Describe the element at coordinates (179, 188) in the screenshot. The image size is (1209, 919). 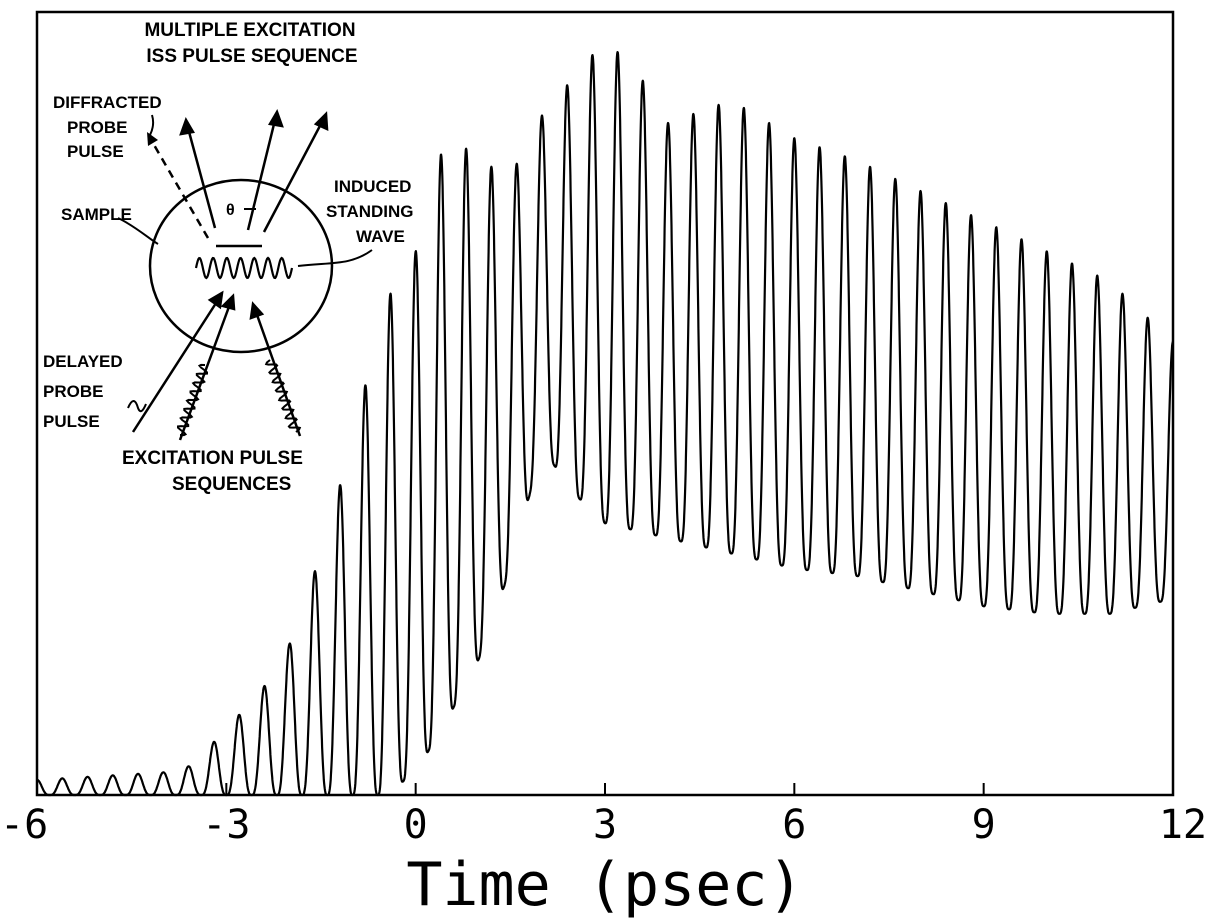
I see `diffracted-probe-beam` at that location.